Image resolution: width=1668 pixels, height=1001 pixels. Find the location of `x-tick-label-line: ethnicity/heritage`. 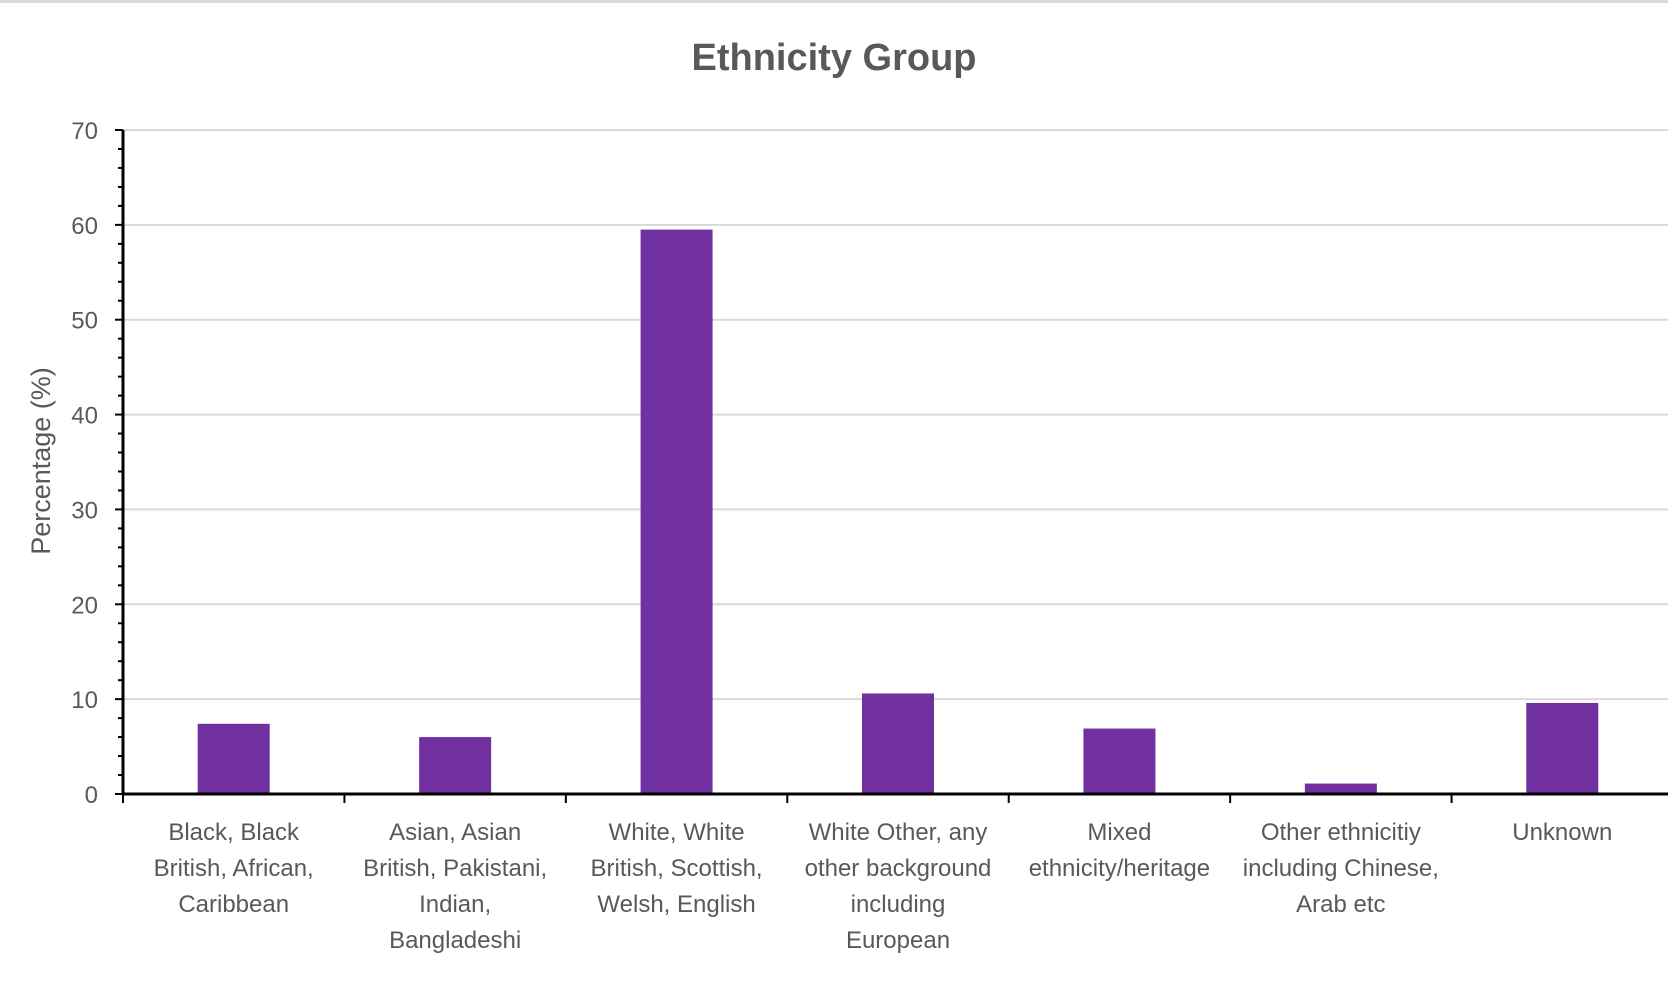

x-tick-label-line: ethnicity/heritage is located at coordinates (1119, 868).